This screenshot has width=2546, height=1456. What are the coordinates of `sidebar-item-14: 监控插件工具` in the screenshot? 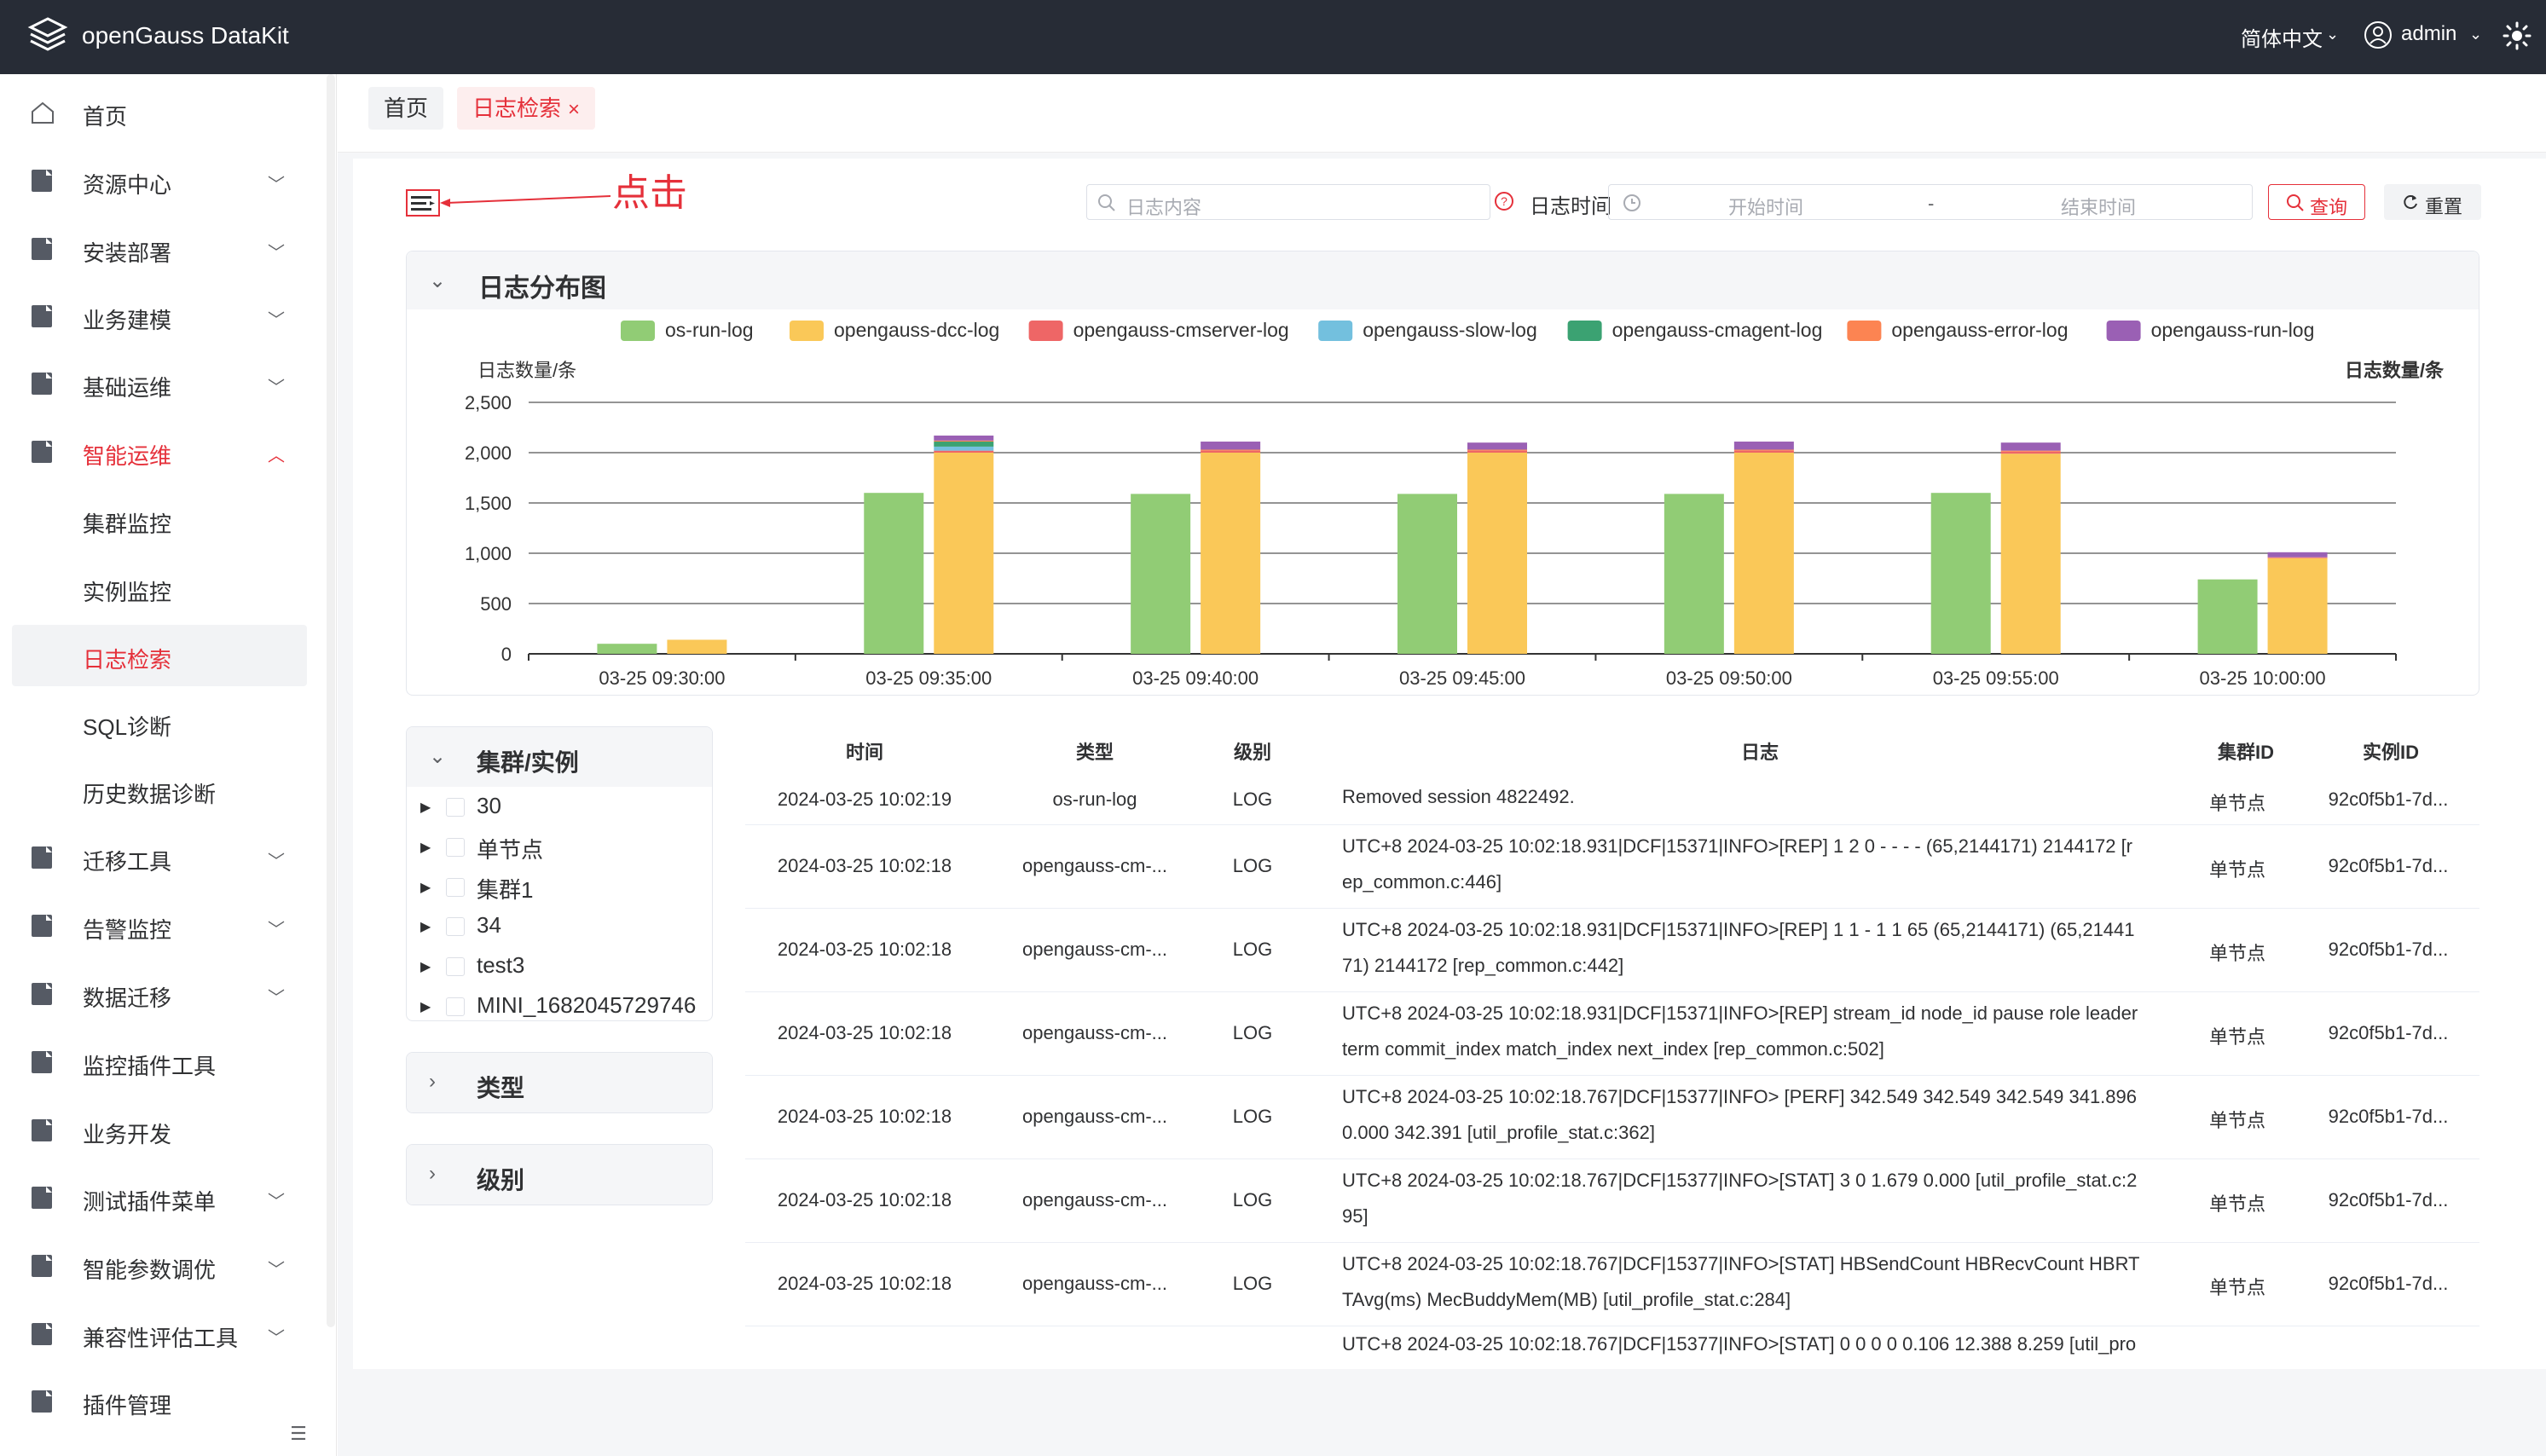 It's located at (160, 1062).